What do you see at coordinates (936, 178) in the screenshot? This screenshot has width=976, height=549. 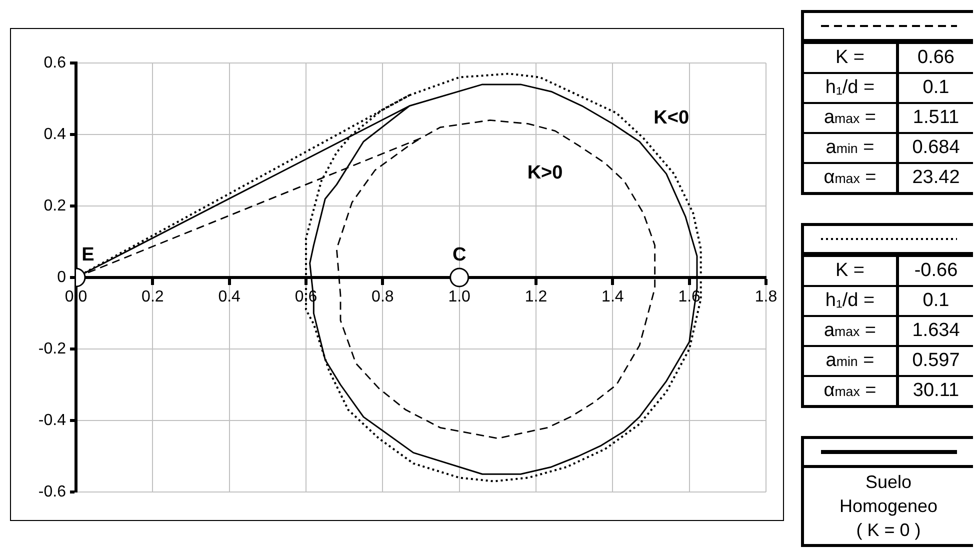 I see `text: 23.42` at bounding box center [936, 178].